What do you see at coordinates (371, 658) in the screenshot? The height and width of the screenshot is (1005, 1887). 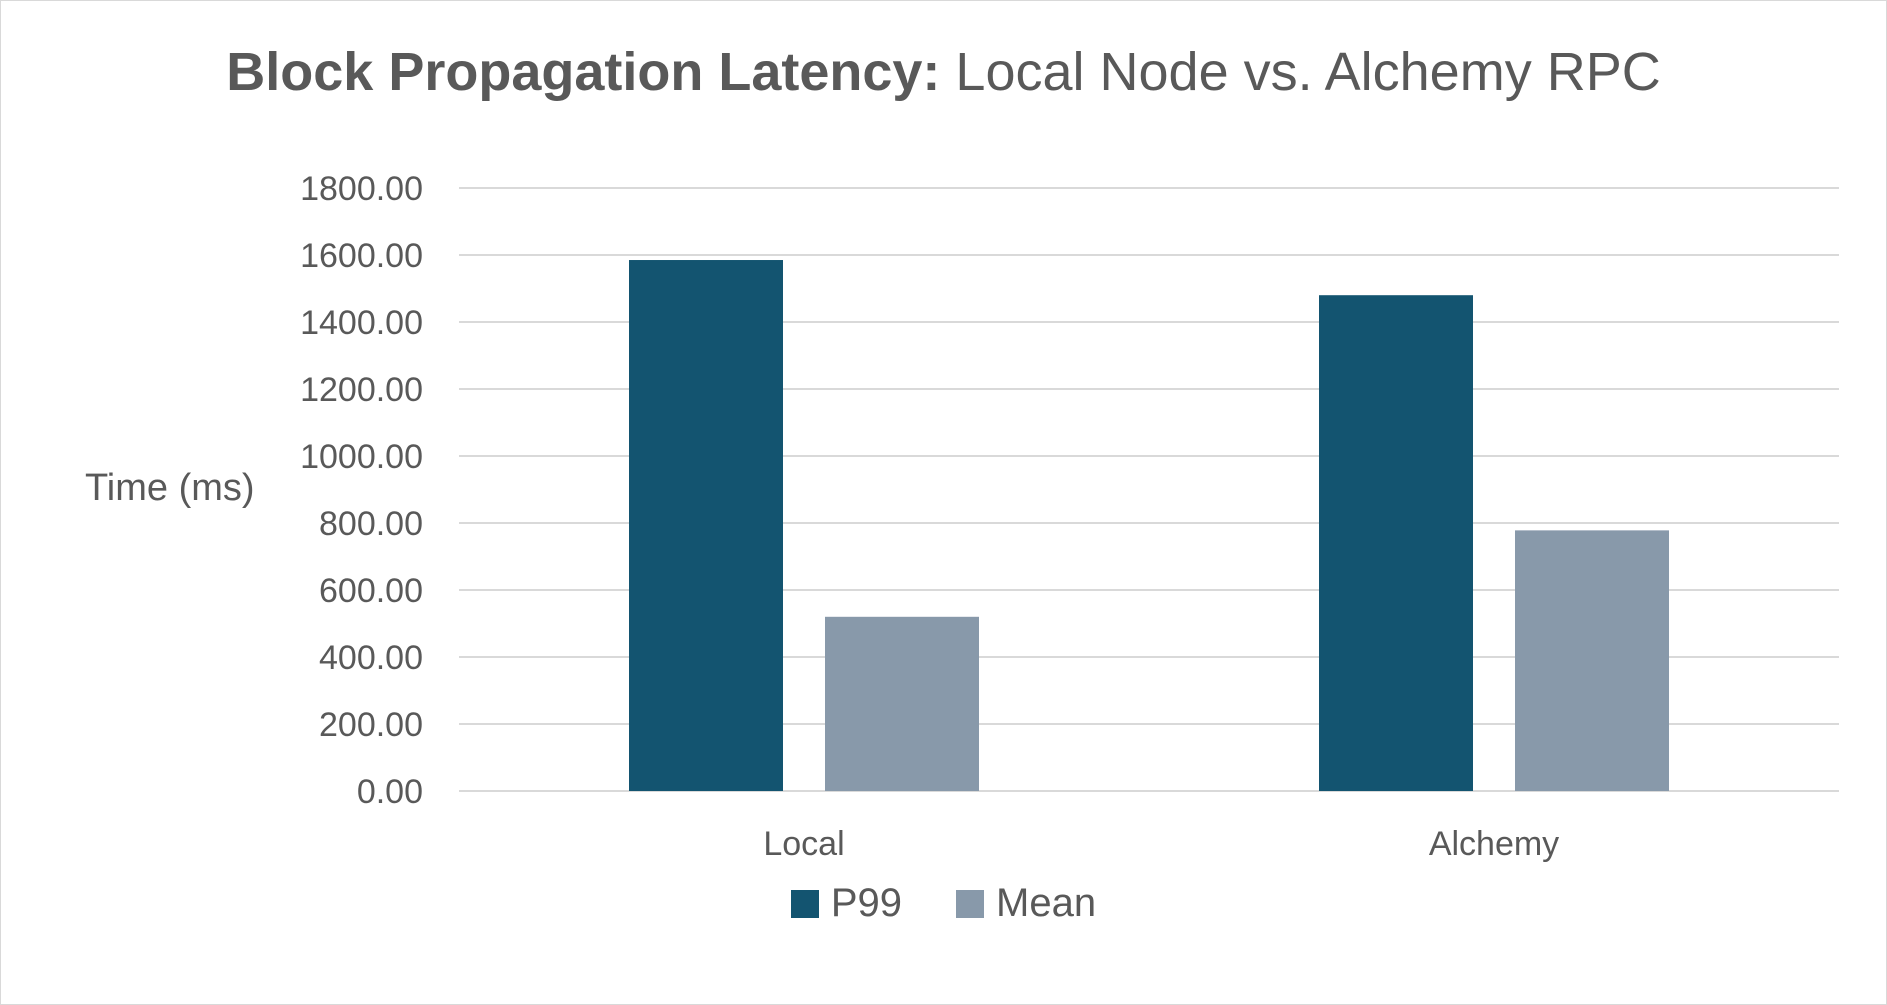 I see `y-tick-label: 400.00` at bounding box center [371, 658].